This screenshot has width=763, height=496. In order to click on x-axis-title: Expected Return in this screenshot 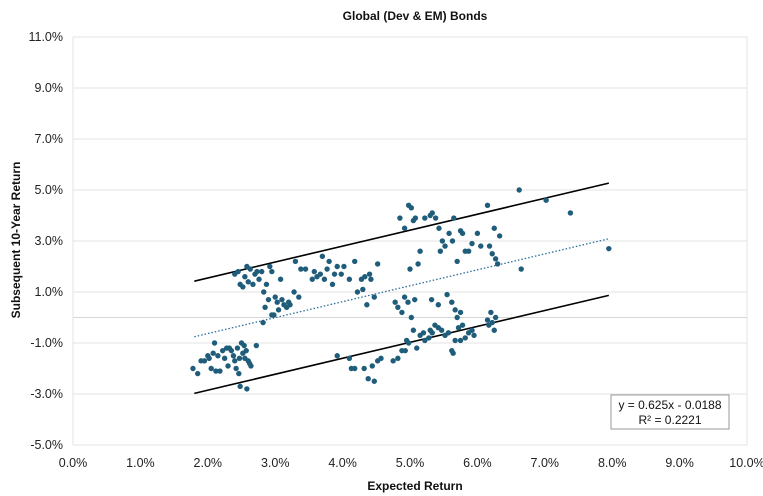, I will do `click(414, 486)`.